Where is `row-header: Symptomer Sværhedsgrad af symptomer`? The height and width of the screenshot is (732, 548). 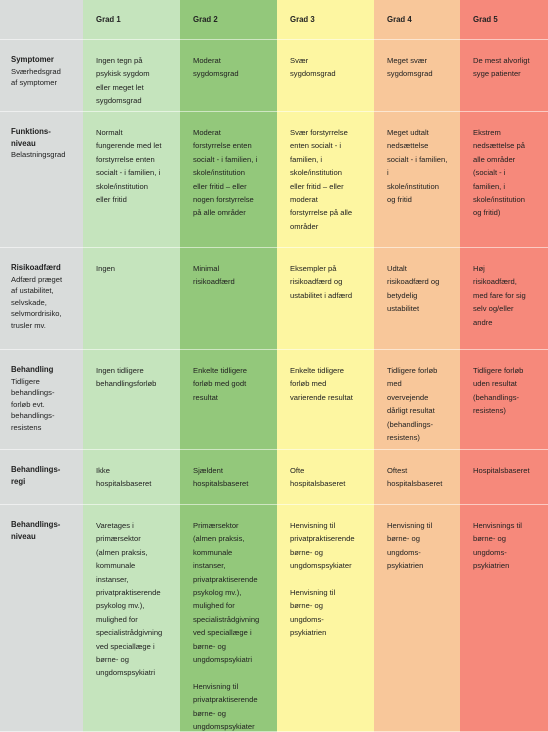 row-header: Symptomer Sværhedsgrad af symptomer is located at coordinates (41, 76).